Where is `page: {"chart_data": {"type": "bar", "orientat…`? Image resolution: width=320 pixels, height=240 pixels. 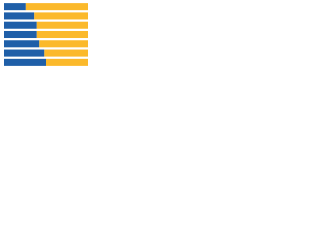 page: {"chart_data": {"type": "bar", "orientat… is located at coordinates (50, 35).